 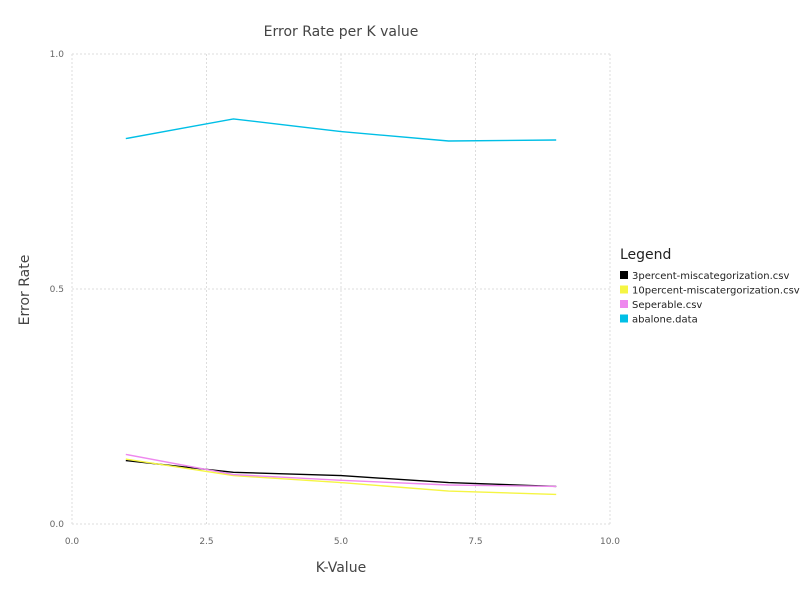 I want to click on legend-item-label: 10percent-miscatergorization.csv, so click(x=716, y=291).